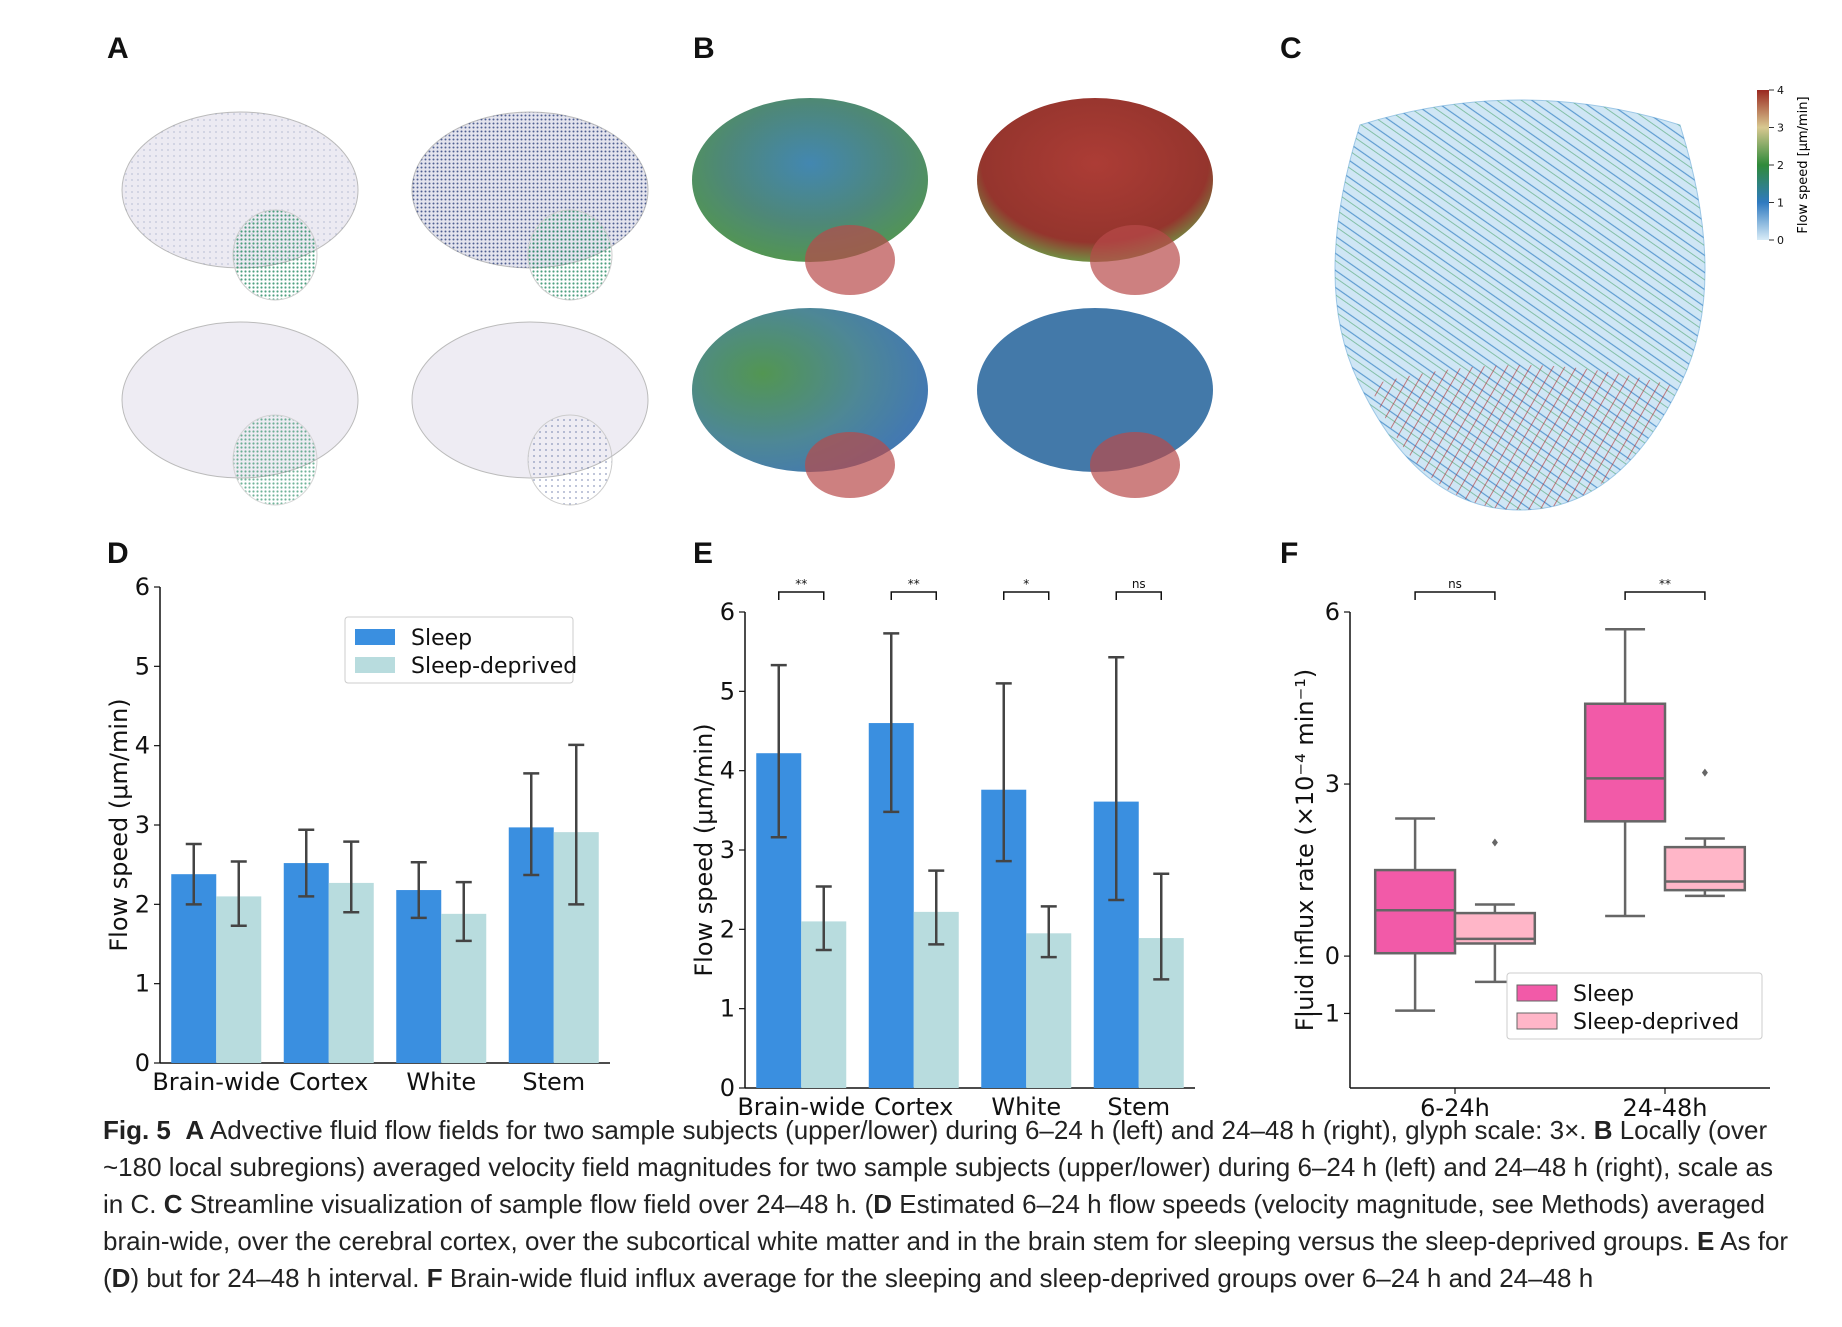 The height and width of the screenshot is (1327, 1842). Describe the element at coordinates (1322, 1013) in the screenshot. I see `y-tick-label: −1` at that location.